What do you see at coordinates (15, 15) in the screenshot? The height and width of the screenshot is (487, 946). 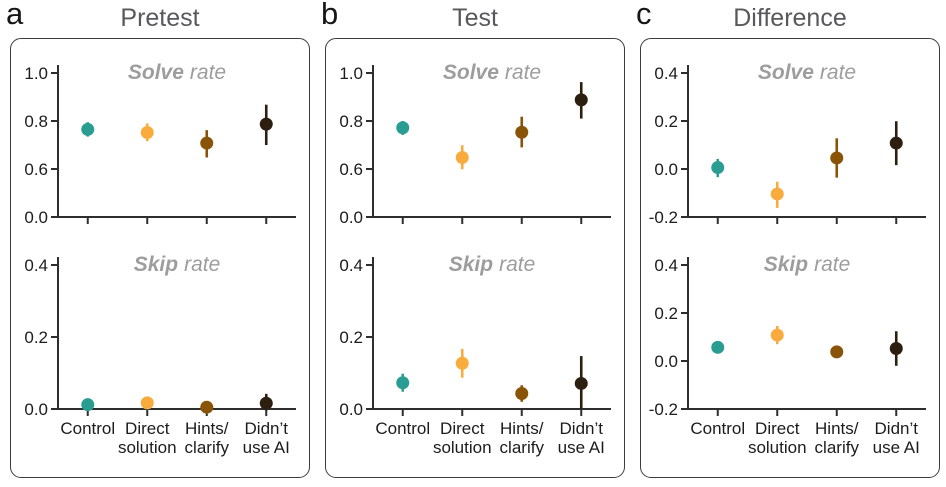 I see `panel-letter-a: a` at bounding box center [15, 15].